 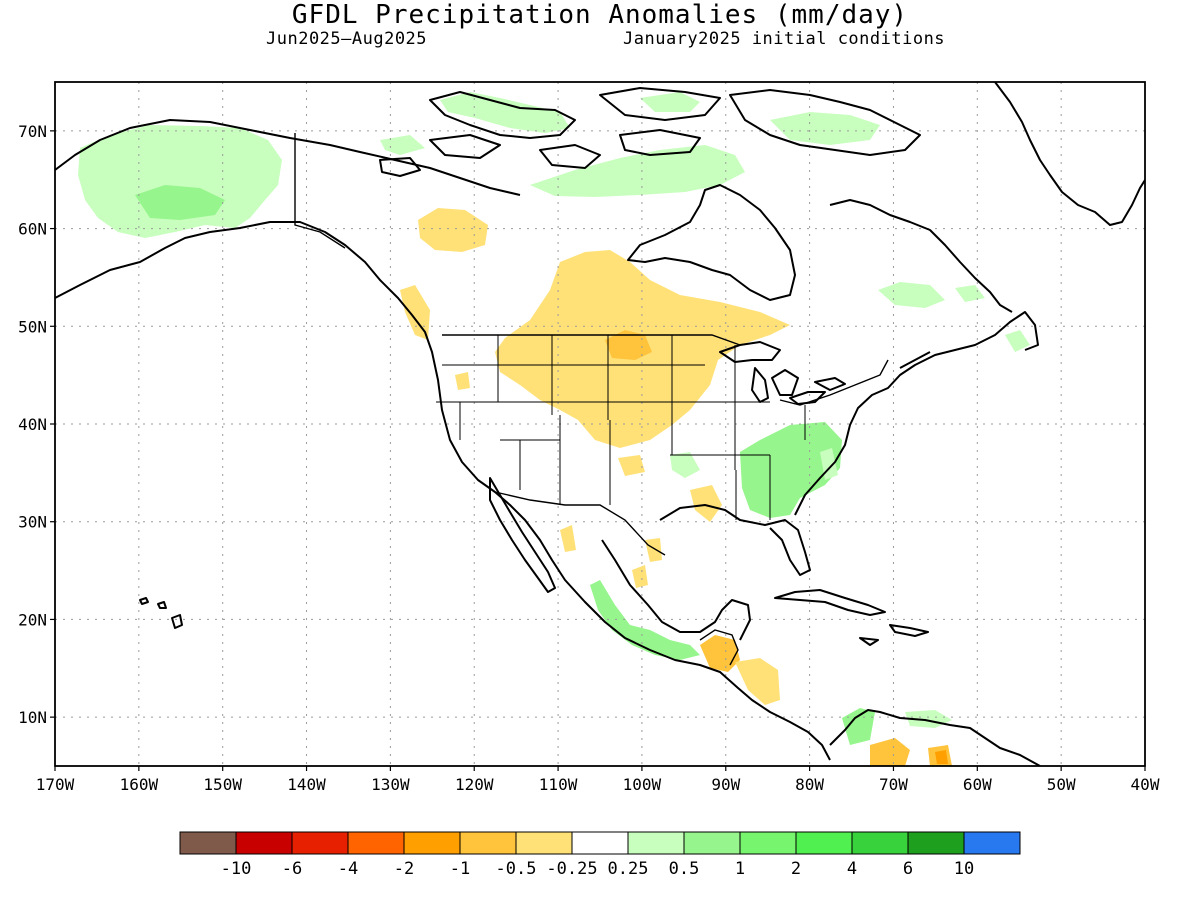 I want to click on lon-tick-label: 130W, so click(x=390, y=784).